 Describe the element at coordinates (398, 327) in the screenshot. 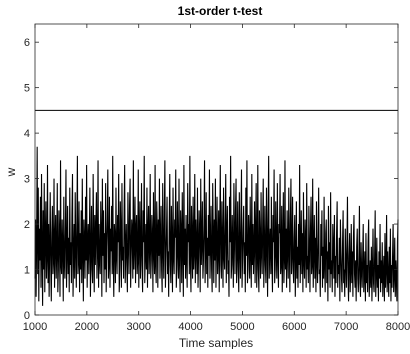

I see `x-tick-label: 8000` at that location.